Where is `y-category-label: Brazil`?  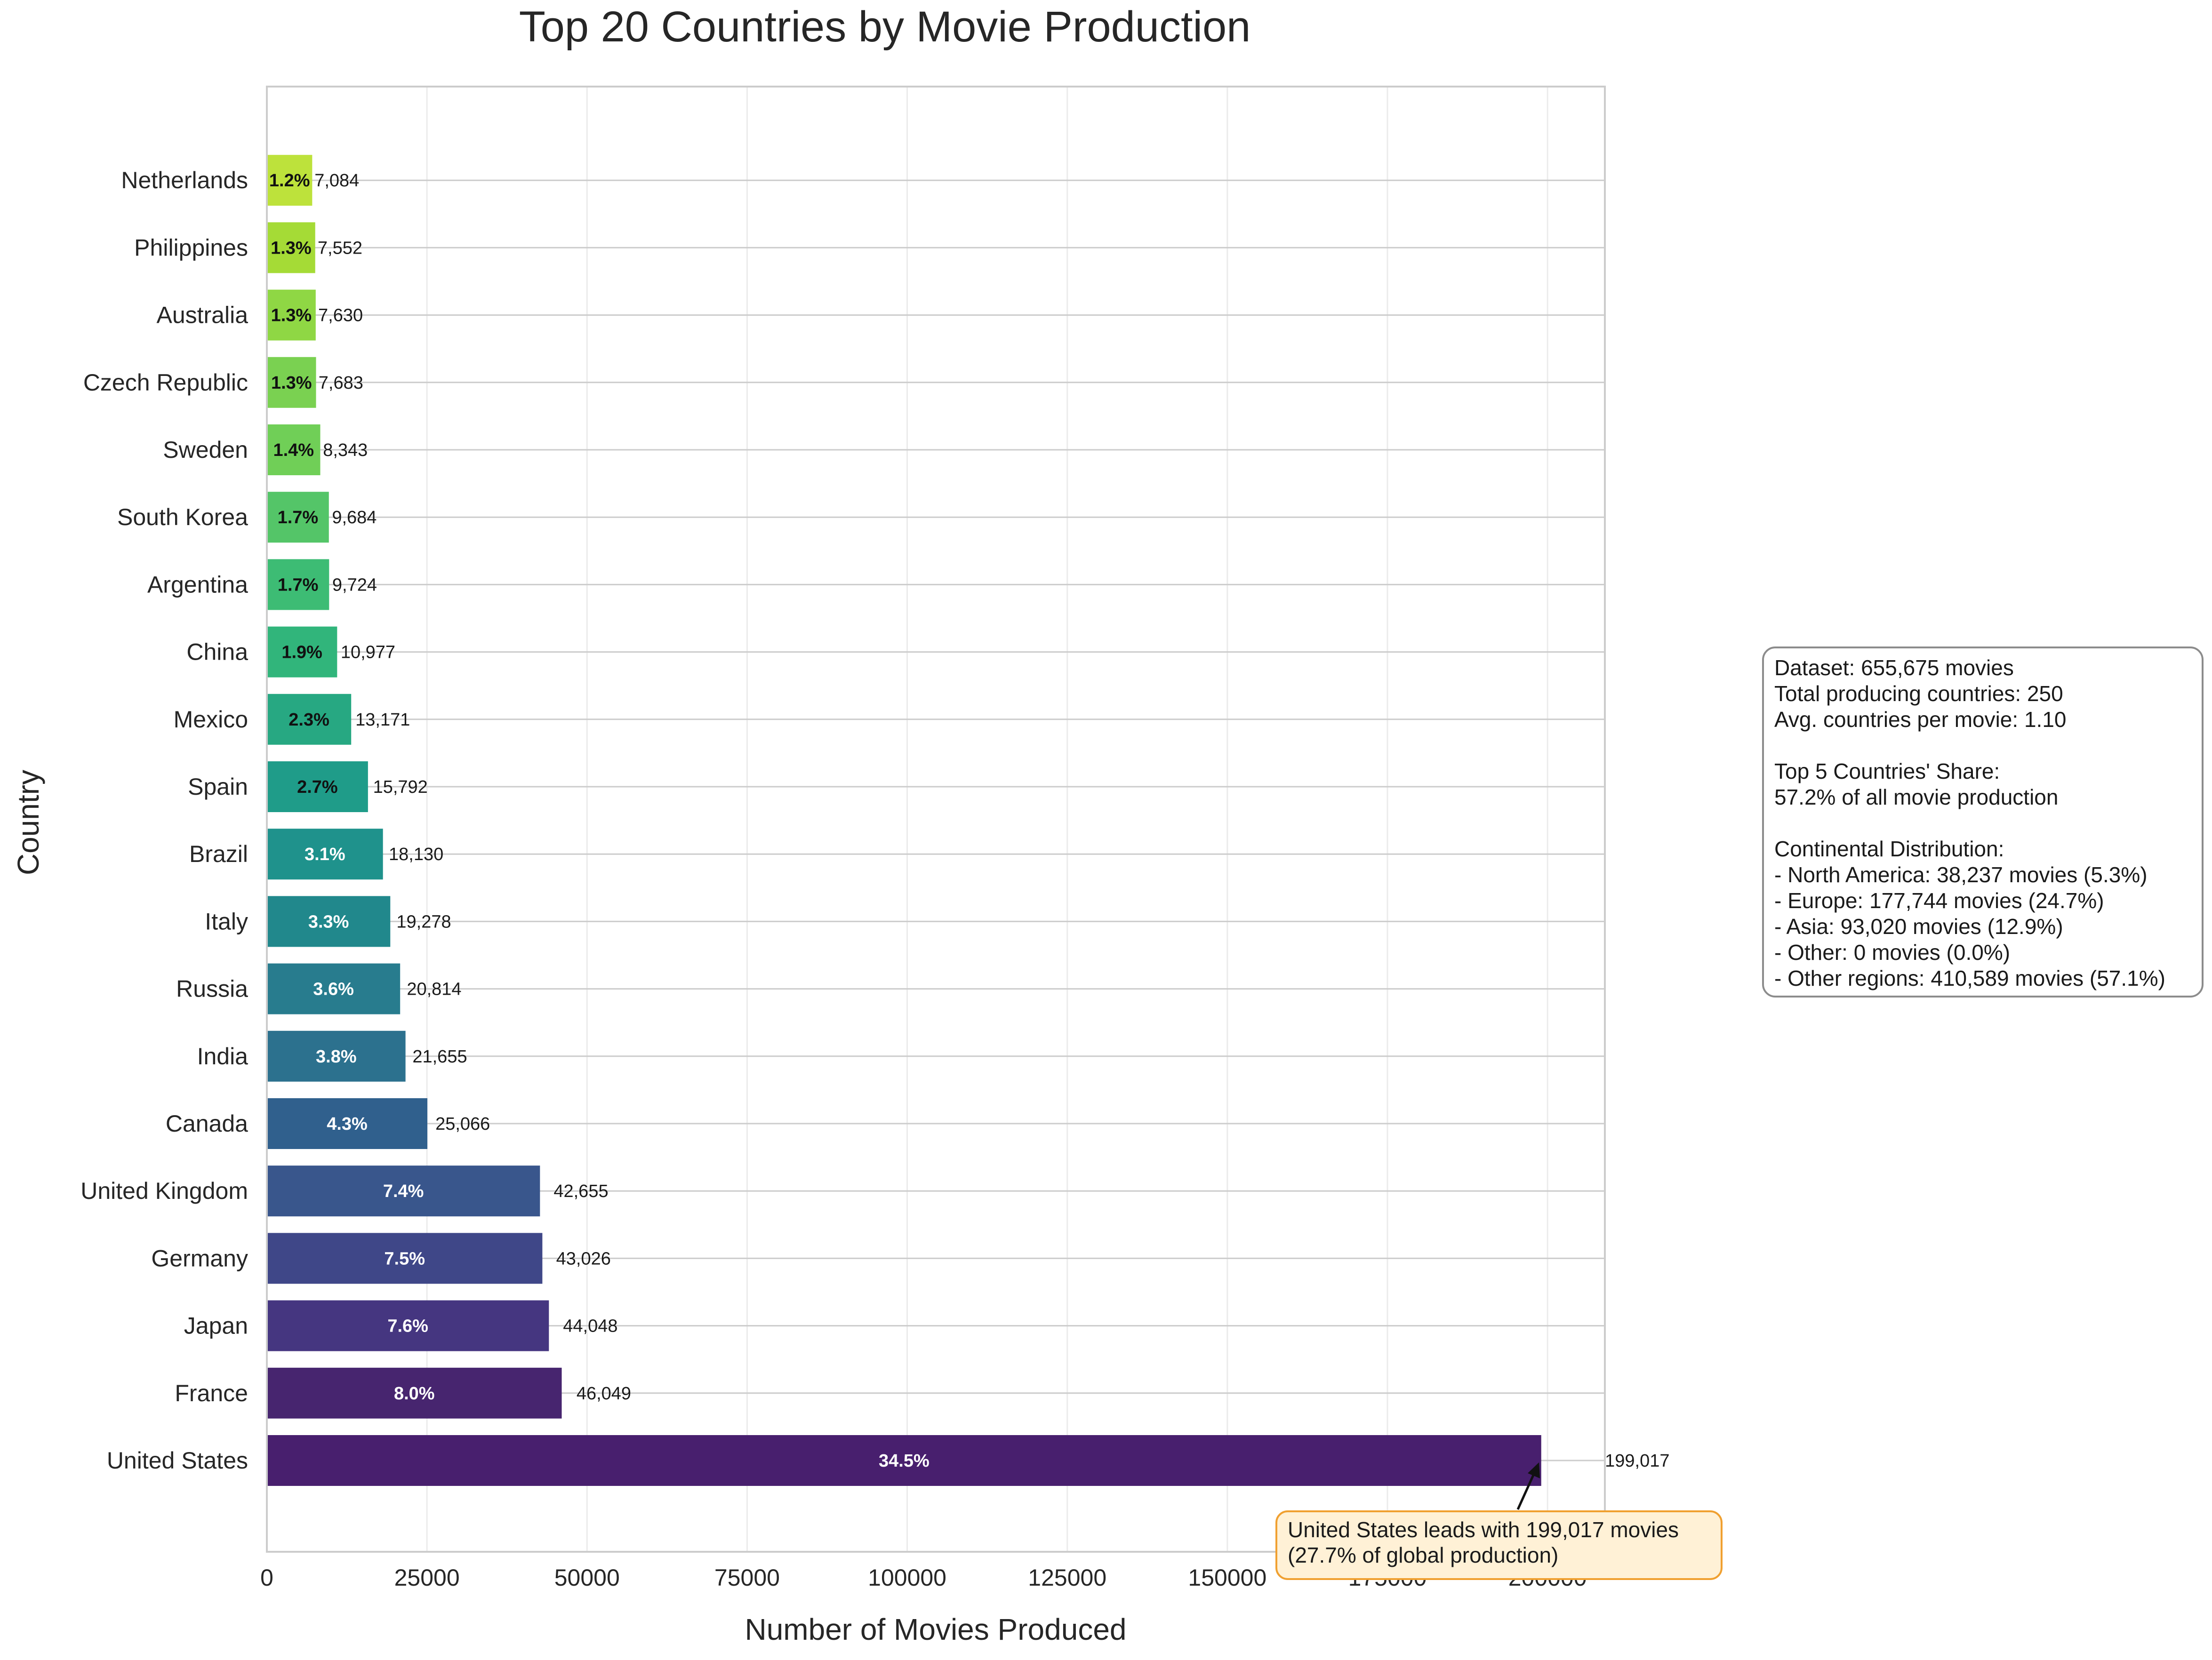 y-category-label: Brazil is located at coordinates (218, 854).